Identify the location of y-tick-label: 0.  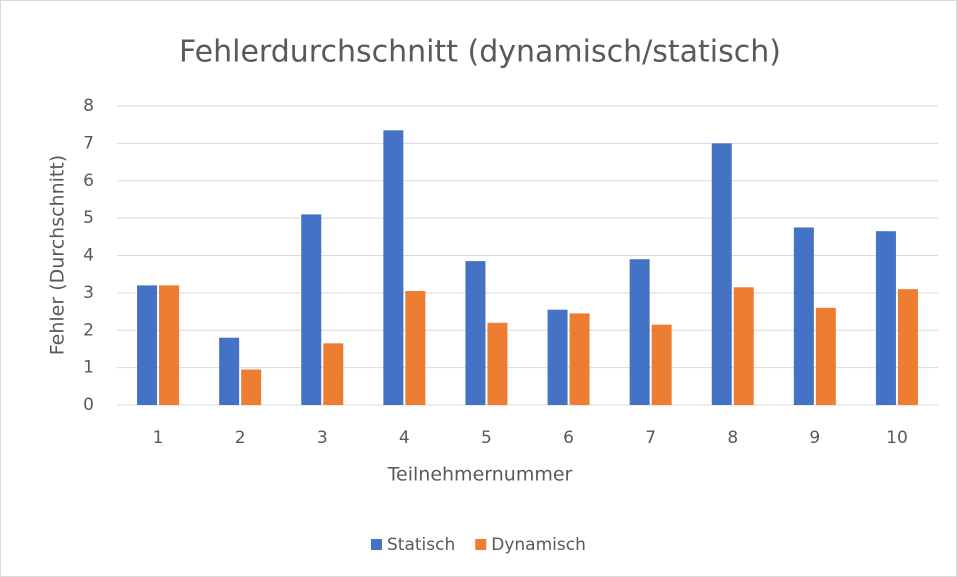
(88, 405).